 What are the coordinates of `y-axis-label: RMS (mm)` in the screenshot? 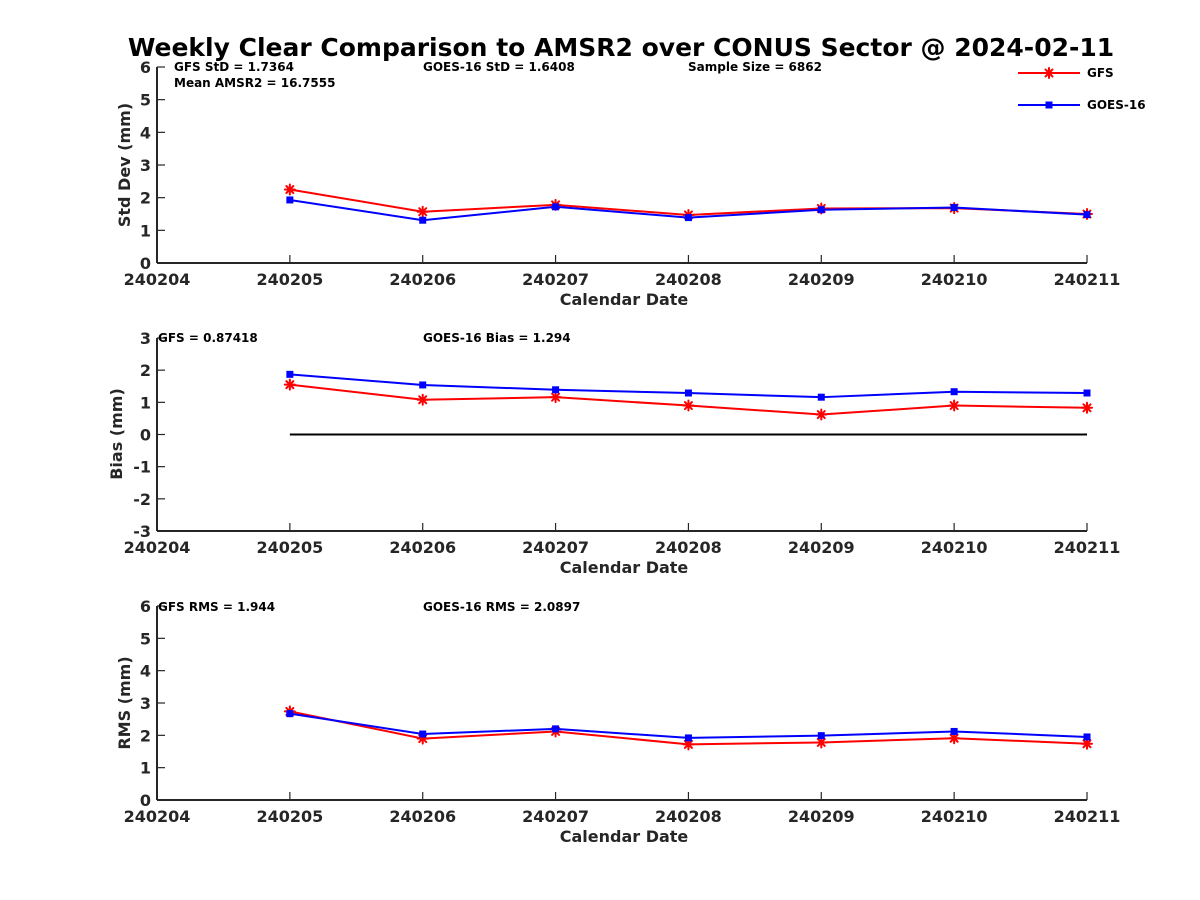 It's located at (124, 702).